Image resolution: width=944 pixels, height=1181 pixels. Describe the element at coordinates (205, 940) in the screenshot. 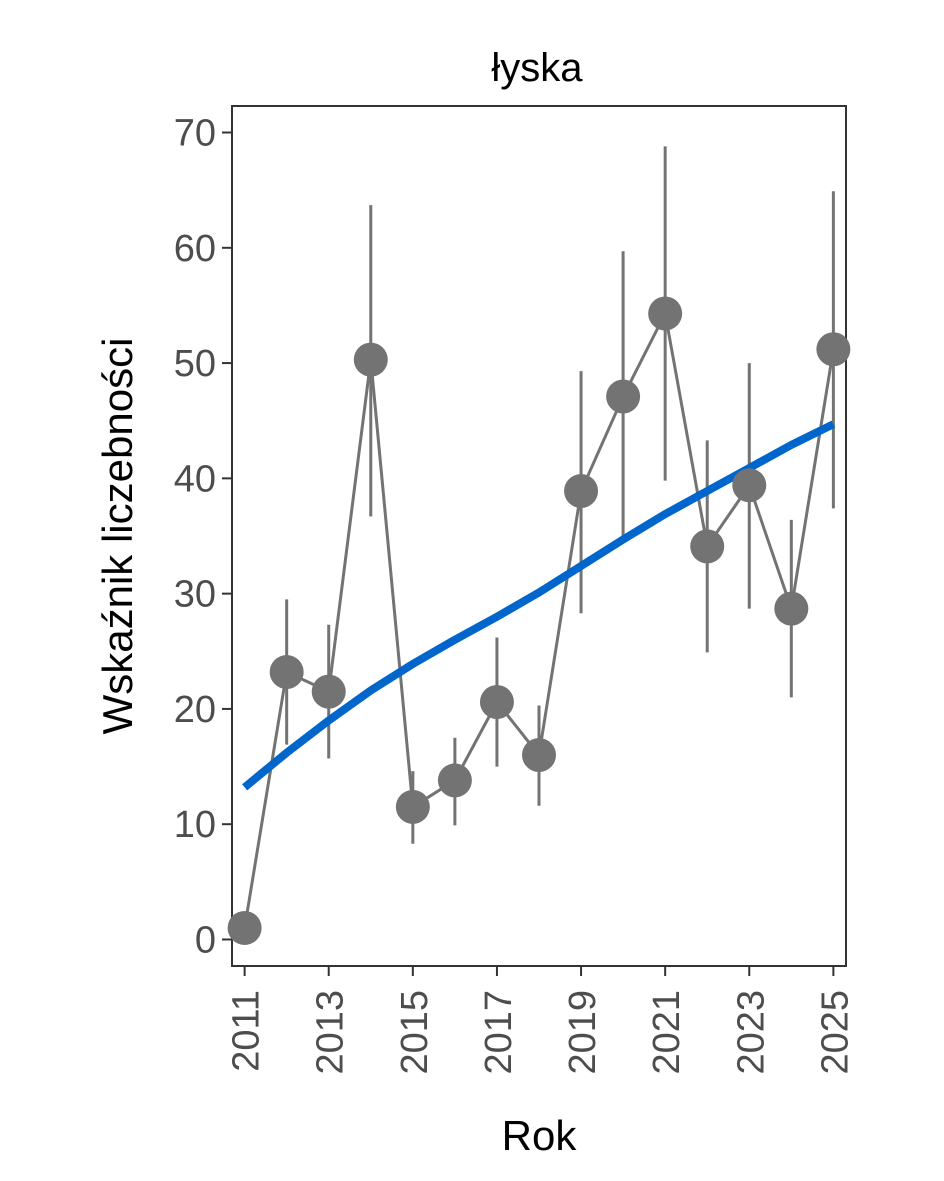

I see `y-tick-label: 0` at that location.